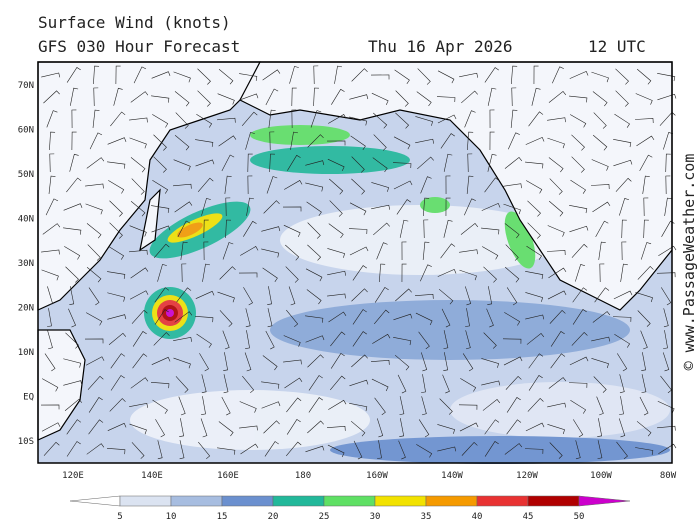 The image size is (700, 525). I want to click on lon-labels: 120E 140E 160E 180 160W 140W 120W 100W 80W, so click(369, 476).